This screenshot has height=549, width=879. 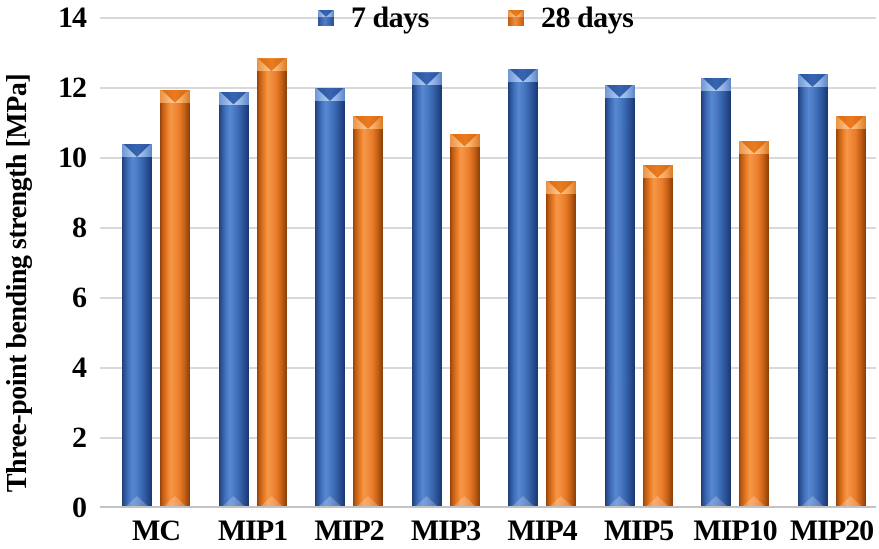 I want to click on bar-7days-MIP2, so click(x=330, y=297).